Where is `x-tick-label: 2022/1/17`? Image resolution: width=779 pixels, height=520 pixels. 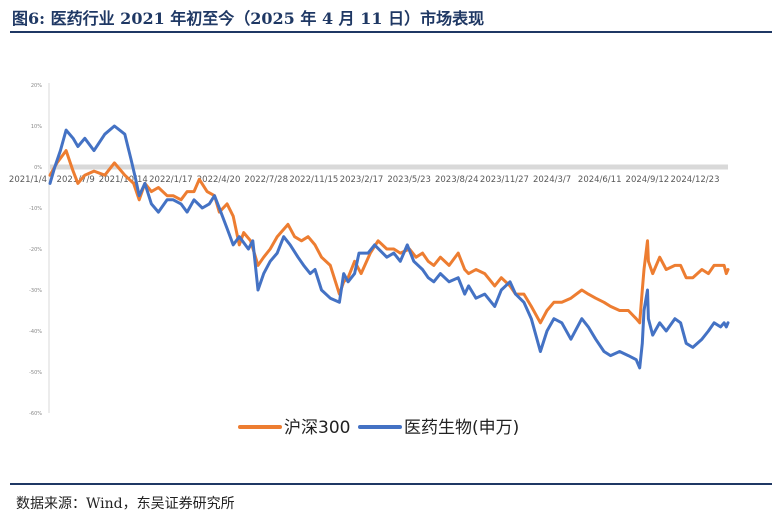 x-tick-label: 2022/1/17 is located at coordinates (171, 180).